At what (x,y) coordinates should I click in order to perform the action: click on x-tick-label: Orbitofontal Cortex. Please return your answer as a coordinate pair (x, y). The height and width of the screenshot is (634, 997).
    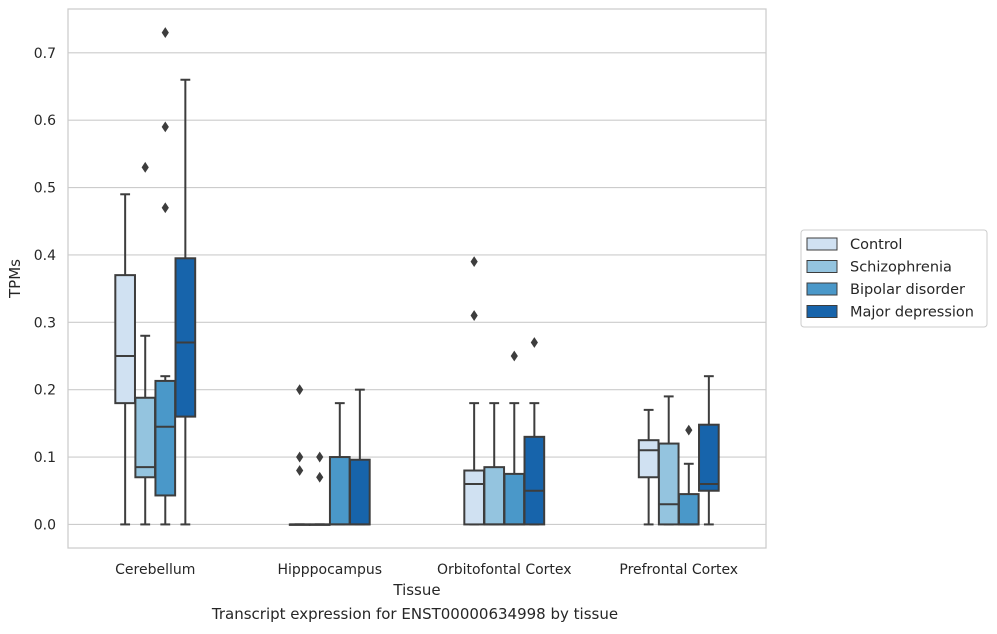
    Looking at the image, I should click on (504, 570).